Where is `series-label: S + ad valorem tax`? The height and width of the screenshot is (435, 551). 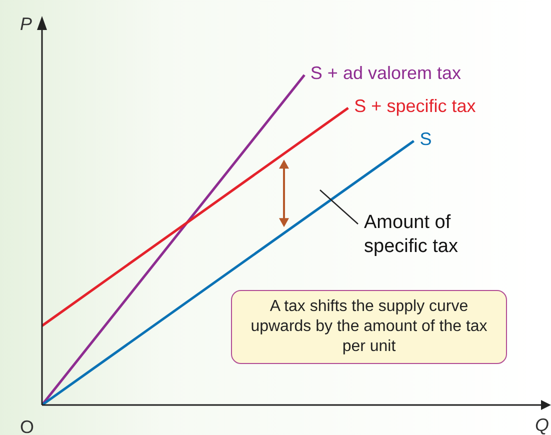
series-label: S + ad valorem tax is located at coordinates (386, 73).